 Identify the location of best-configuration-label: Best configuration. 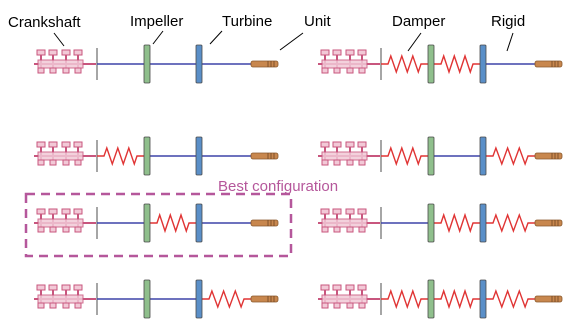
(278, 186).